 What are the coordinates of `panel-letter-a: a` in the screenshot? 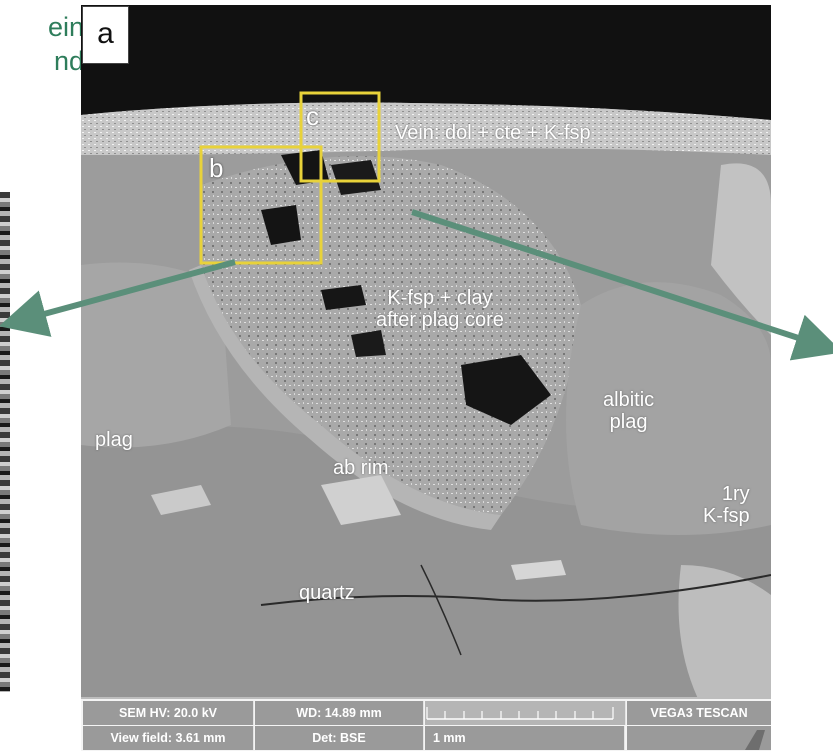 It's located at (105, 35).